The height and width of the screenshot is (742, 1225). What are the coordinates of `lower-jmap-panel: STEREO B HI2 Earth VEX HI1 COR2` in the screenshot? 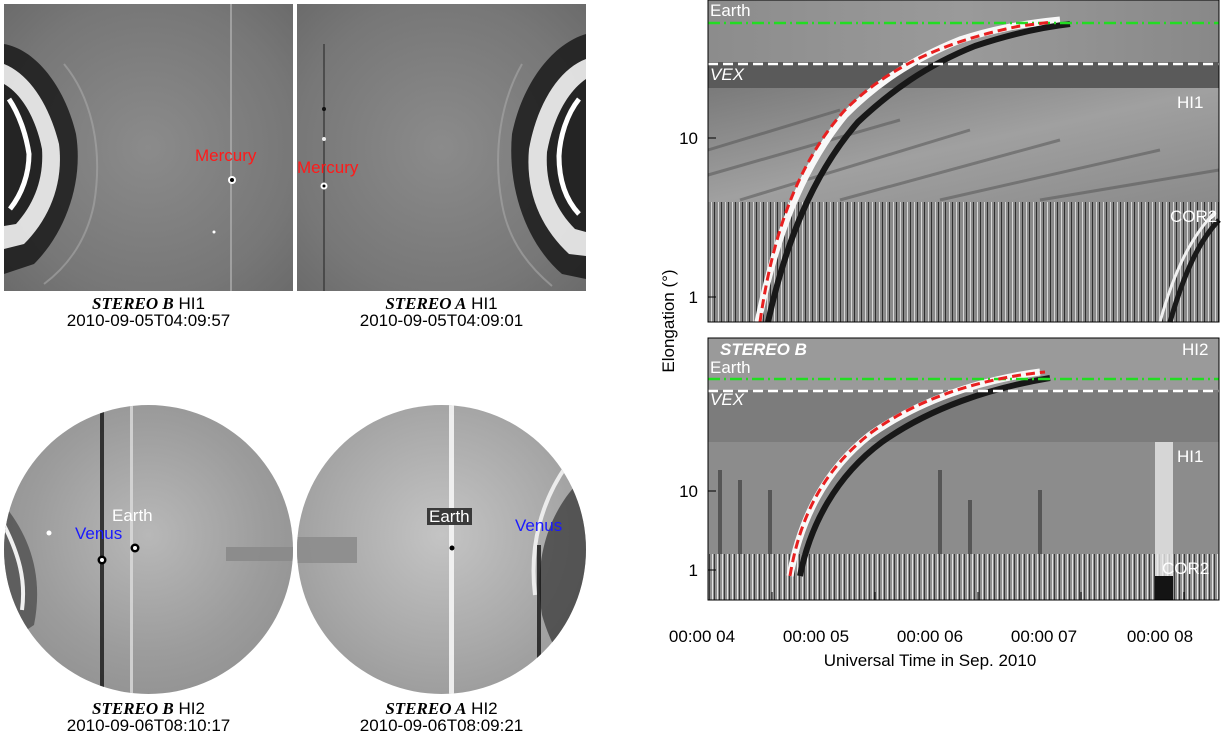 It's located at (963, 469).